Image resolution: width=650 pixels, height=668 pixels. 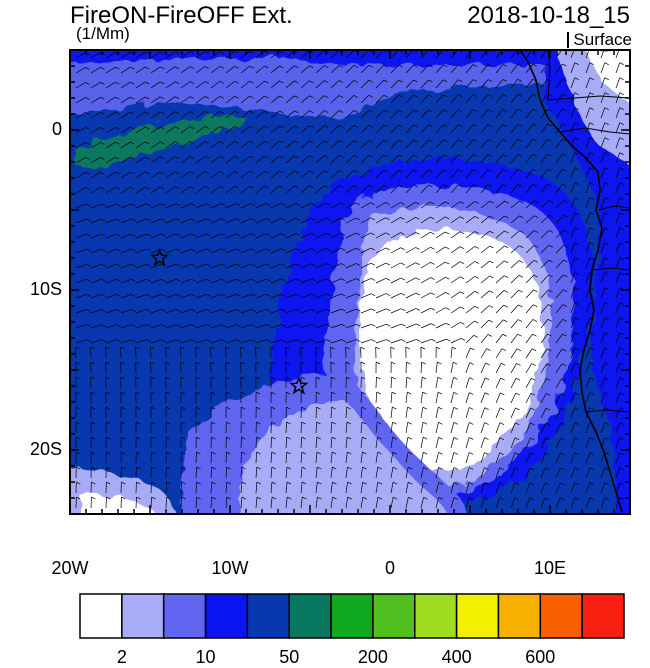 I want to click on colorbar-tick-label: 400, so click(x=457, y=657).